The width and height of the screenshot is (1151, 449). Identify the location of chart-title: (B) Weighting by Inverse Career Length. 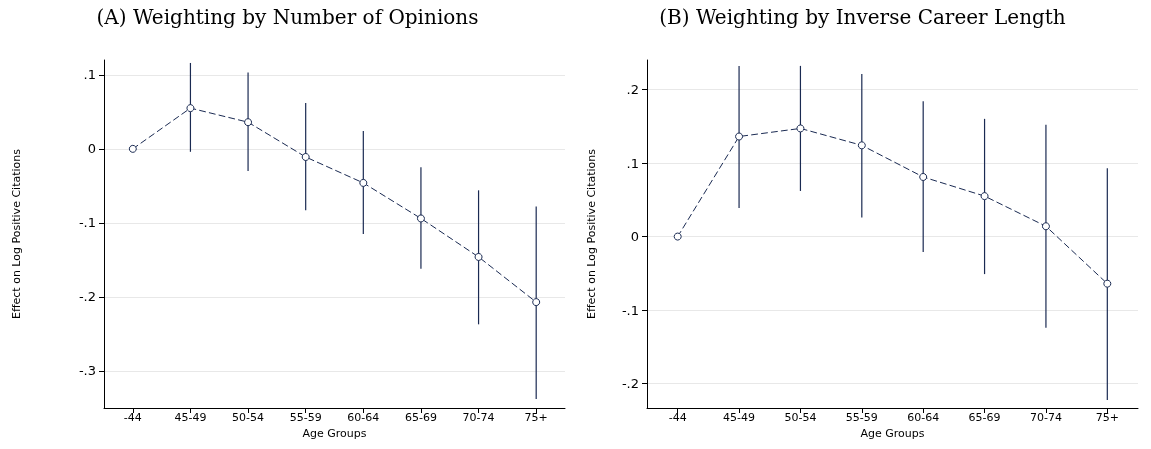
(862, 17).